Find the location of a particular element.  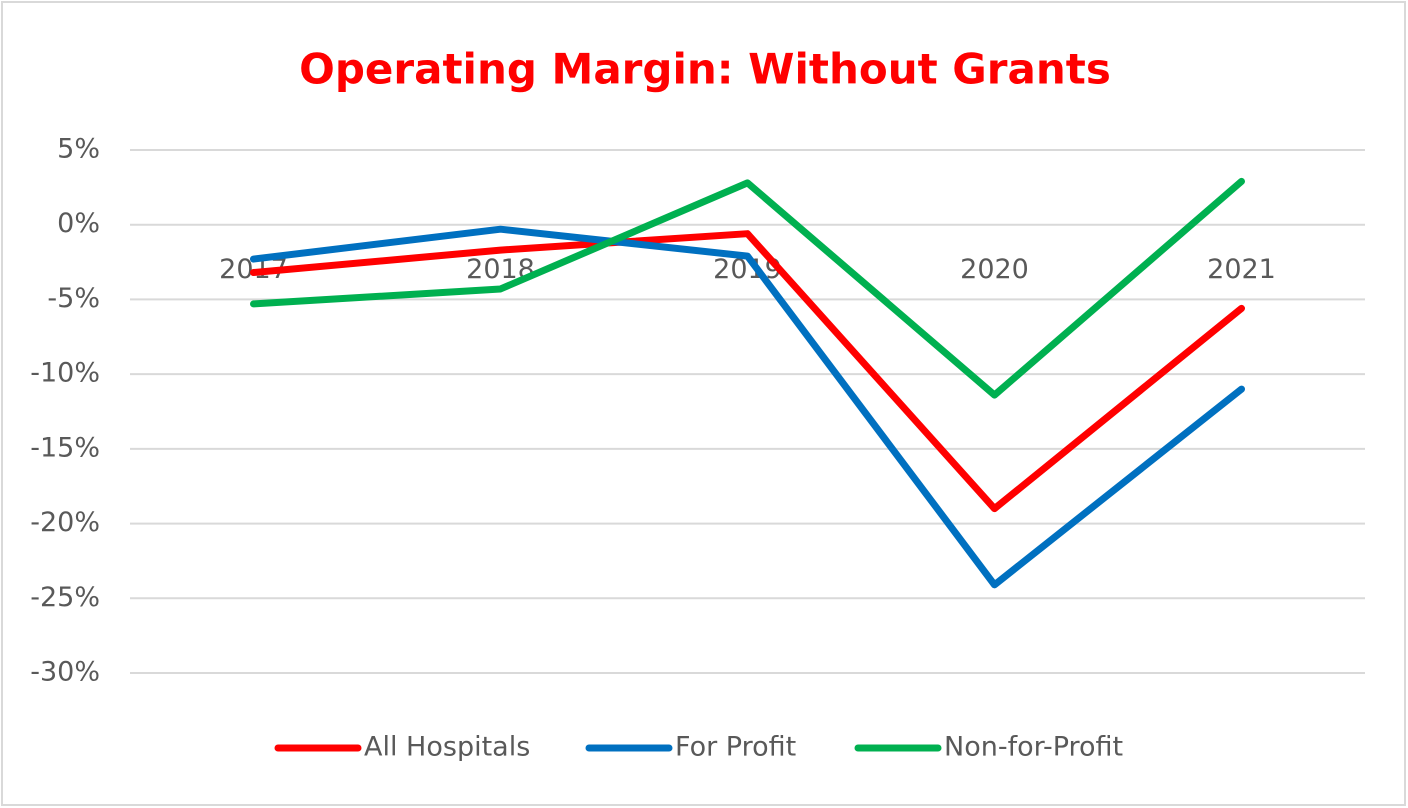

legend: All Hospitals For Profit Non-for-Profit is located at coordinates (698, 747).